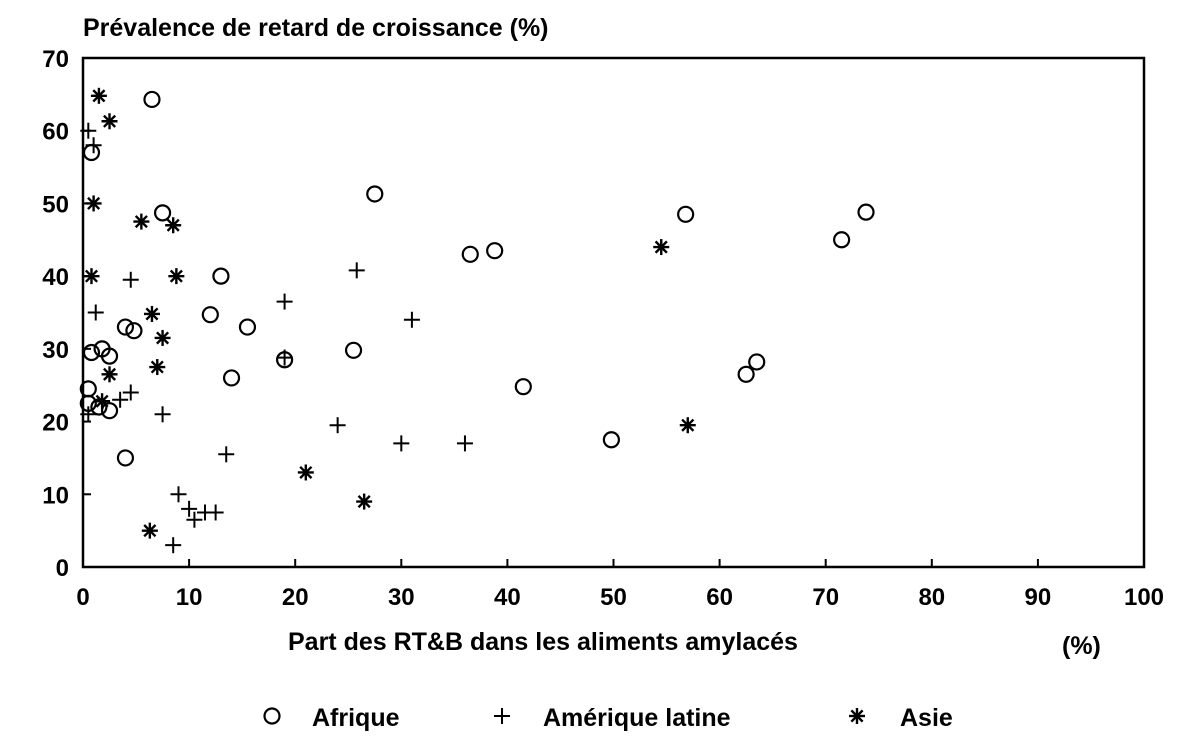 This screenshot has height=745, width=1193. What do you see at coordinates (55, 132) in the screenshot?
I see `y-tick-label: 60` at bounding box center [55, 132].